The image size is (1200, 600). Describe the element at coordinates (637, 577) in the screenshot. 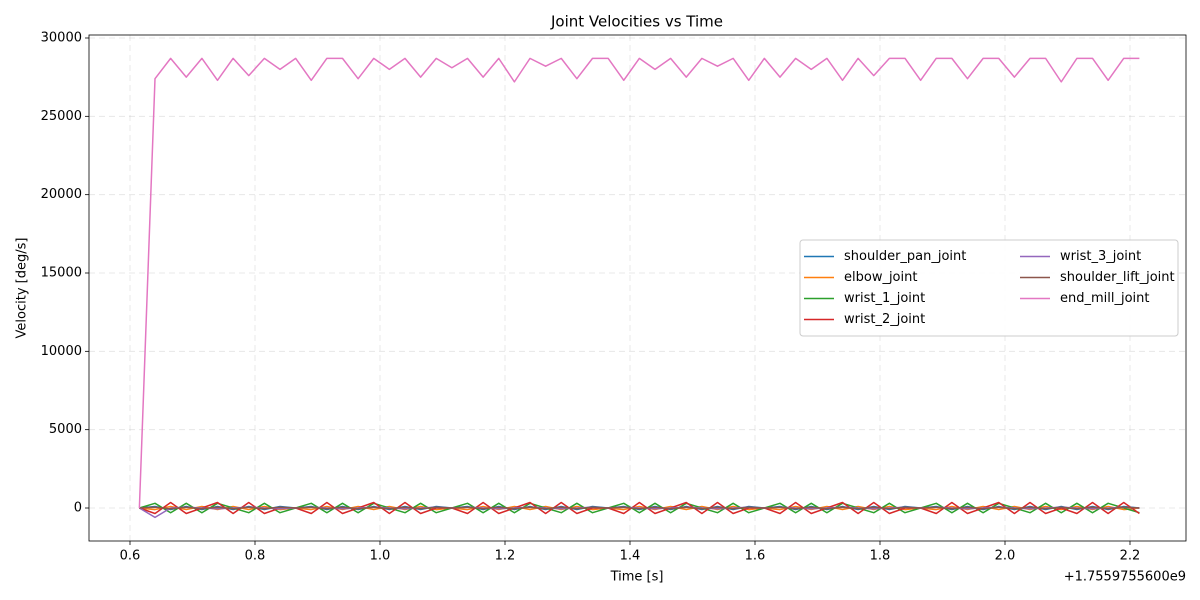

I see `x-axis-label: Time [s]` at that location.